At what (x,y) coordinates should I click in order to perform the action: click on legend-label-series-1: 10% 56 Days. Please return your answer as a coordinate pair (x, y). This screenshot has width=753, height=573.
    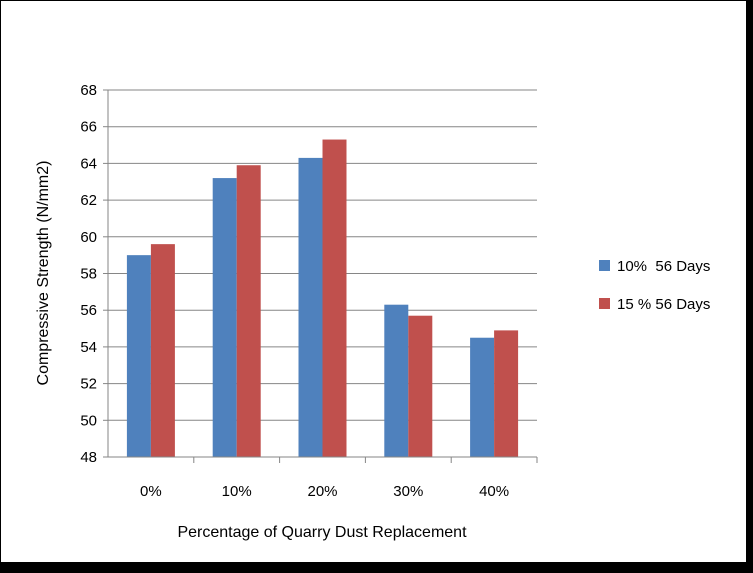
    Looking at the image, I should click on (663, 266).